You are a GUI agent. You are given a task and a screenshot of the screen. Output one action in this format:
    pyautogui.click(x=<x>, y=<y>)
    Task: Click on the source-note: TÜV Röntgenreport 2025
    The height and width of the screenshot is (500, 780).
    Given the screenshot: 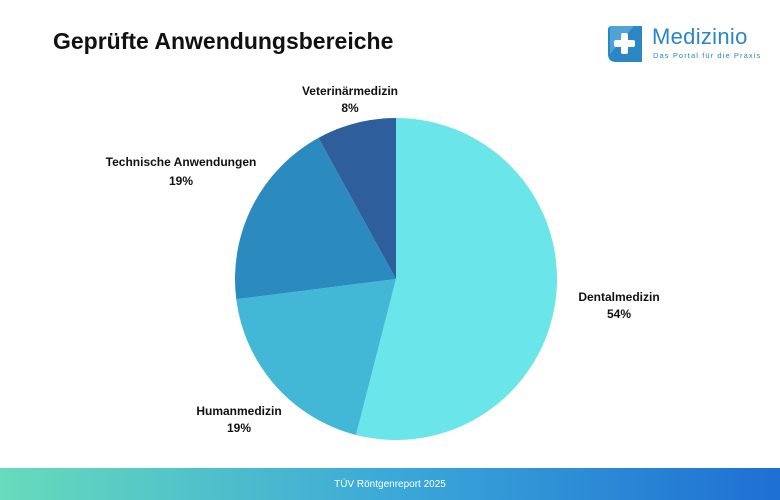 What is the action you would take?
    pyautogui.click(x=390, y=484)
    